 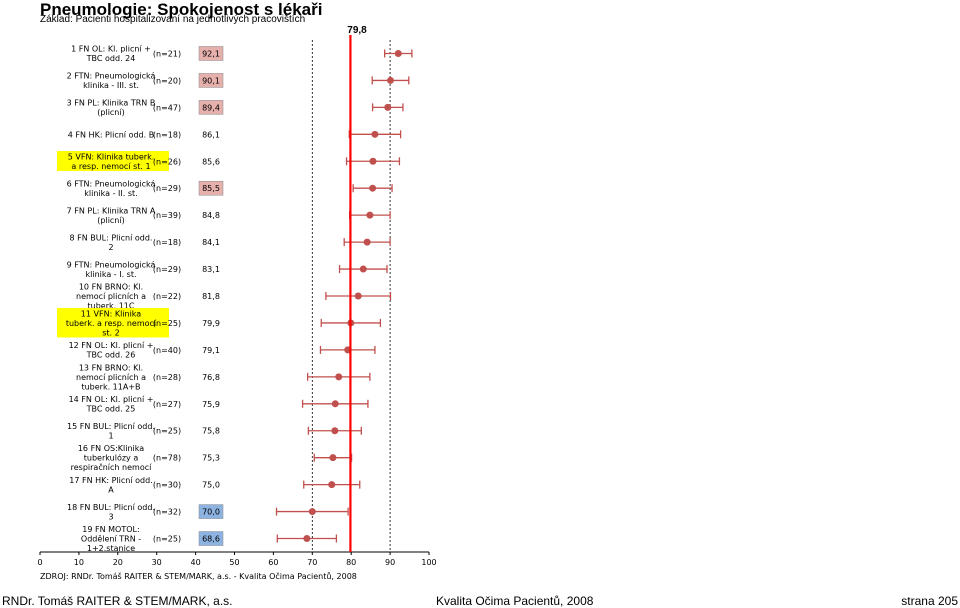 I want to click on row-label: a resp. nemocí st. 1, so click(x=110, y=166).